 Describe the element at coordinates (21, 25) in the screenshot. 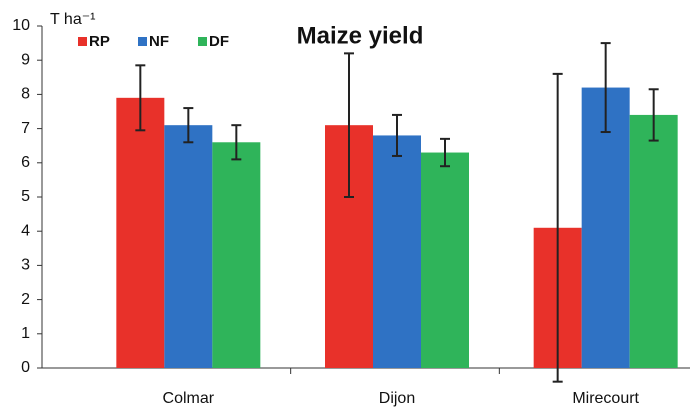

I see `y-tick-label: 10` at that location.